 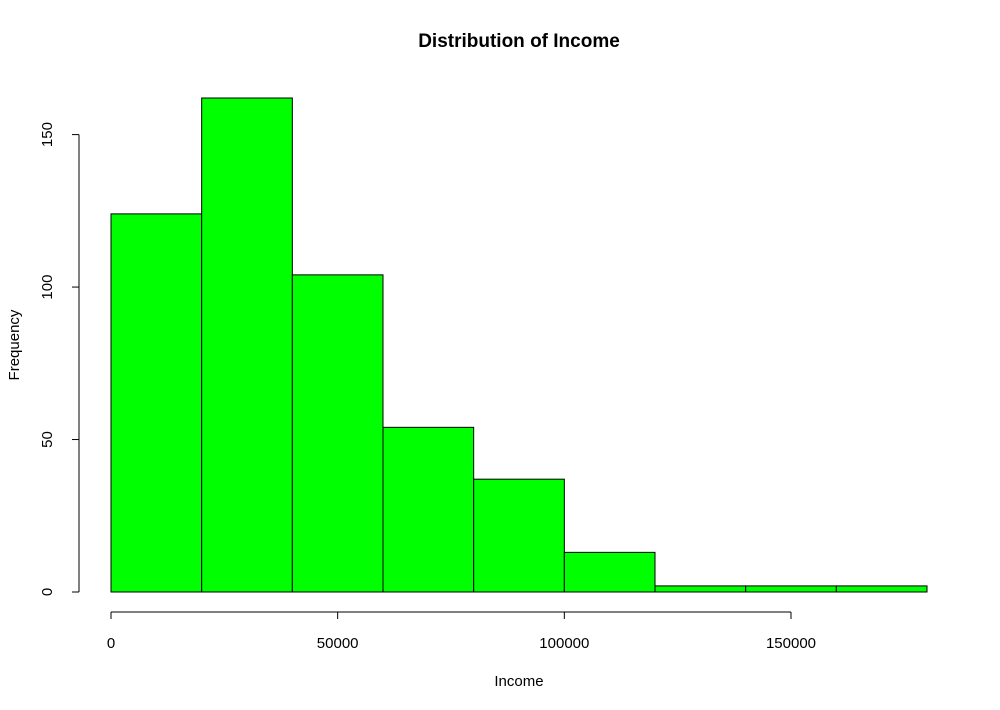 I want to click on x-tick-label: 150000, so click(x=791, y=643).